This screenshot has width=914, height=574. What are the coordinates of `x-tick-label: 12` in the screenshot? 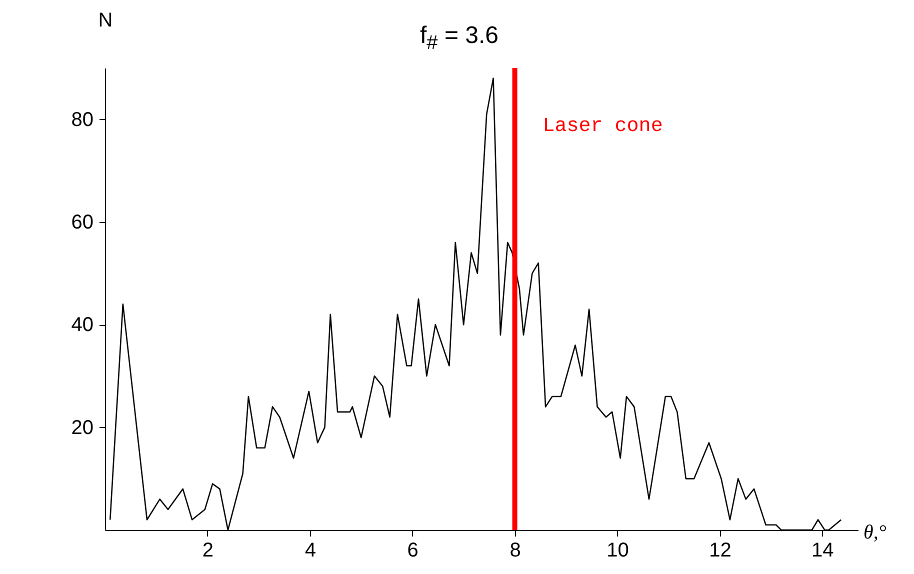 It's located at (720, 551).